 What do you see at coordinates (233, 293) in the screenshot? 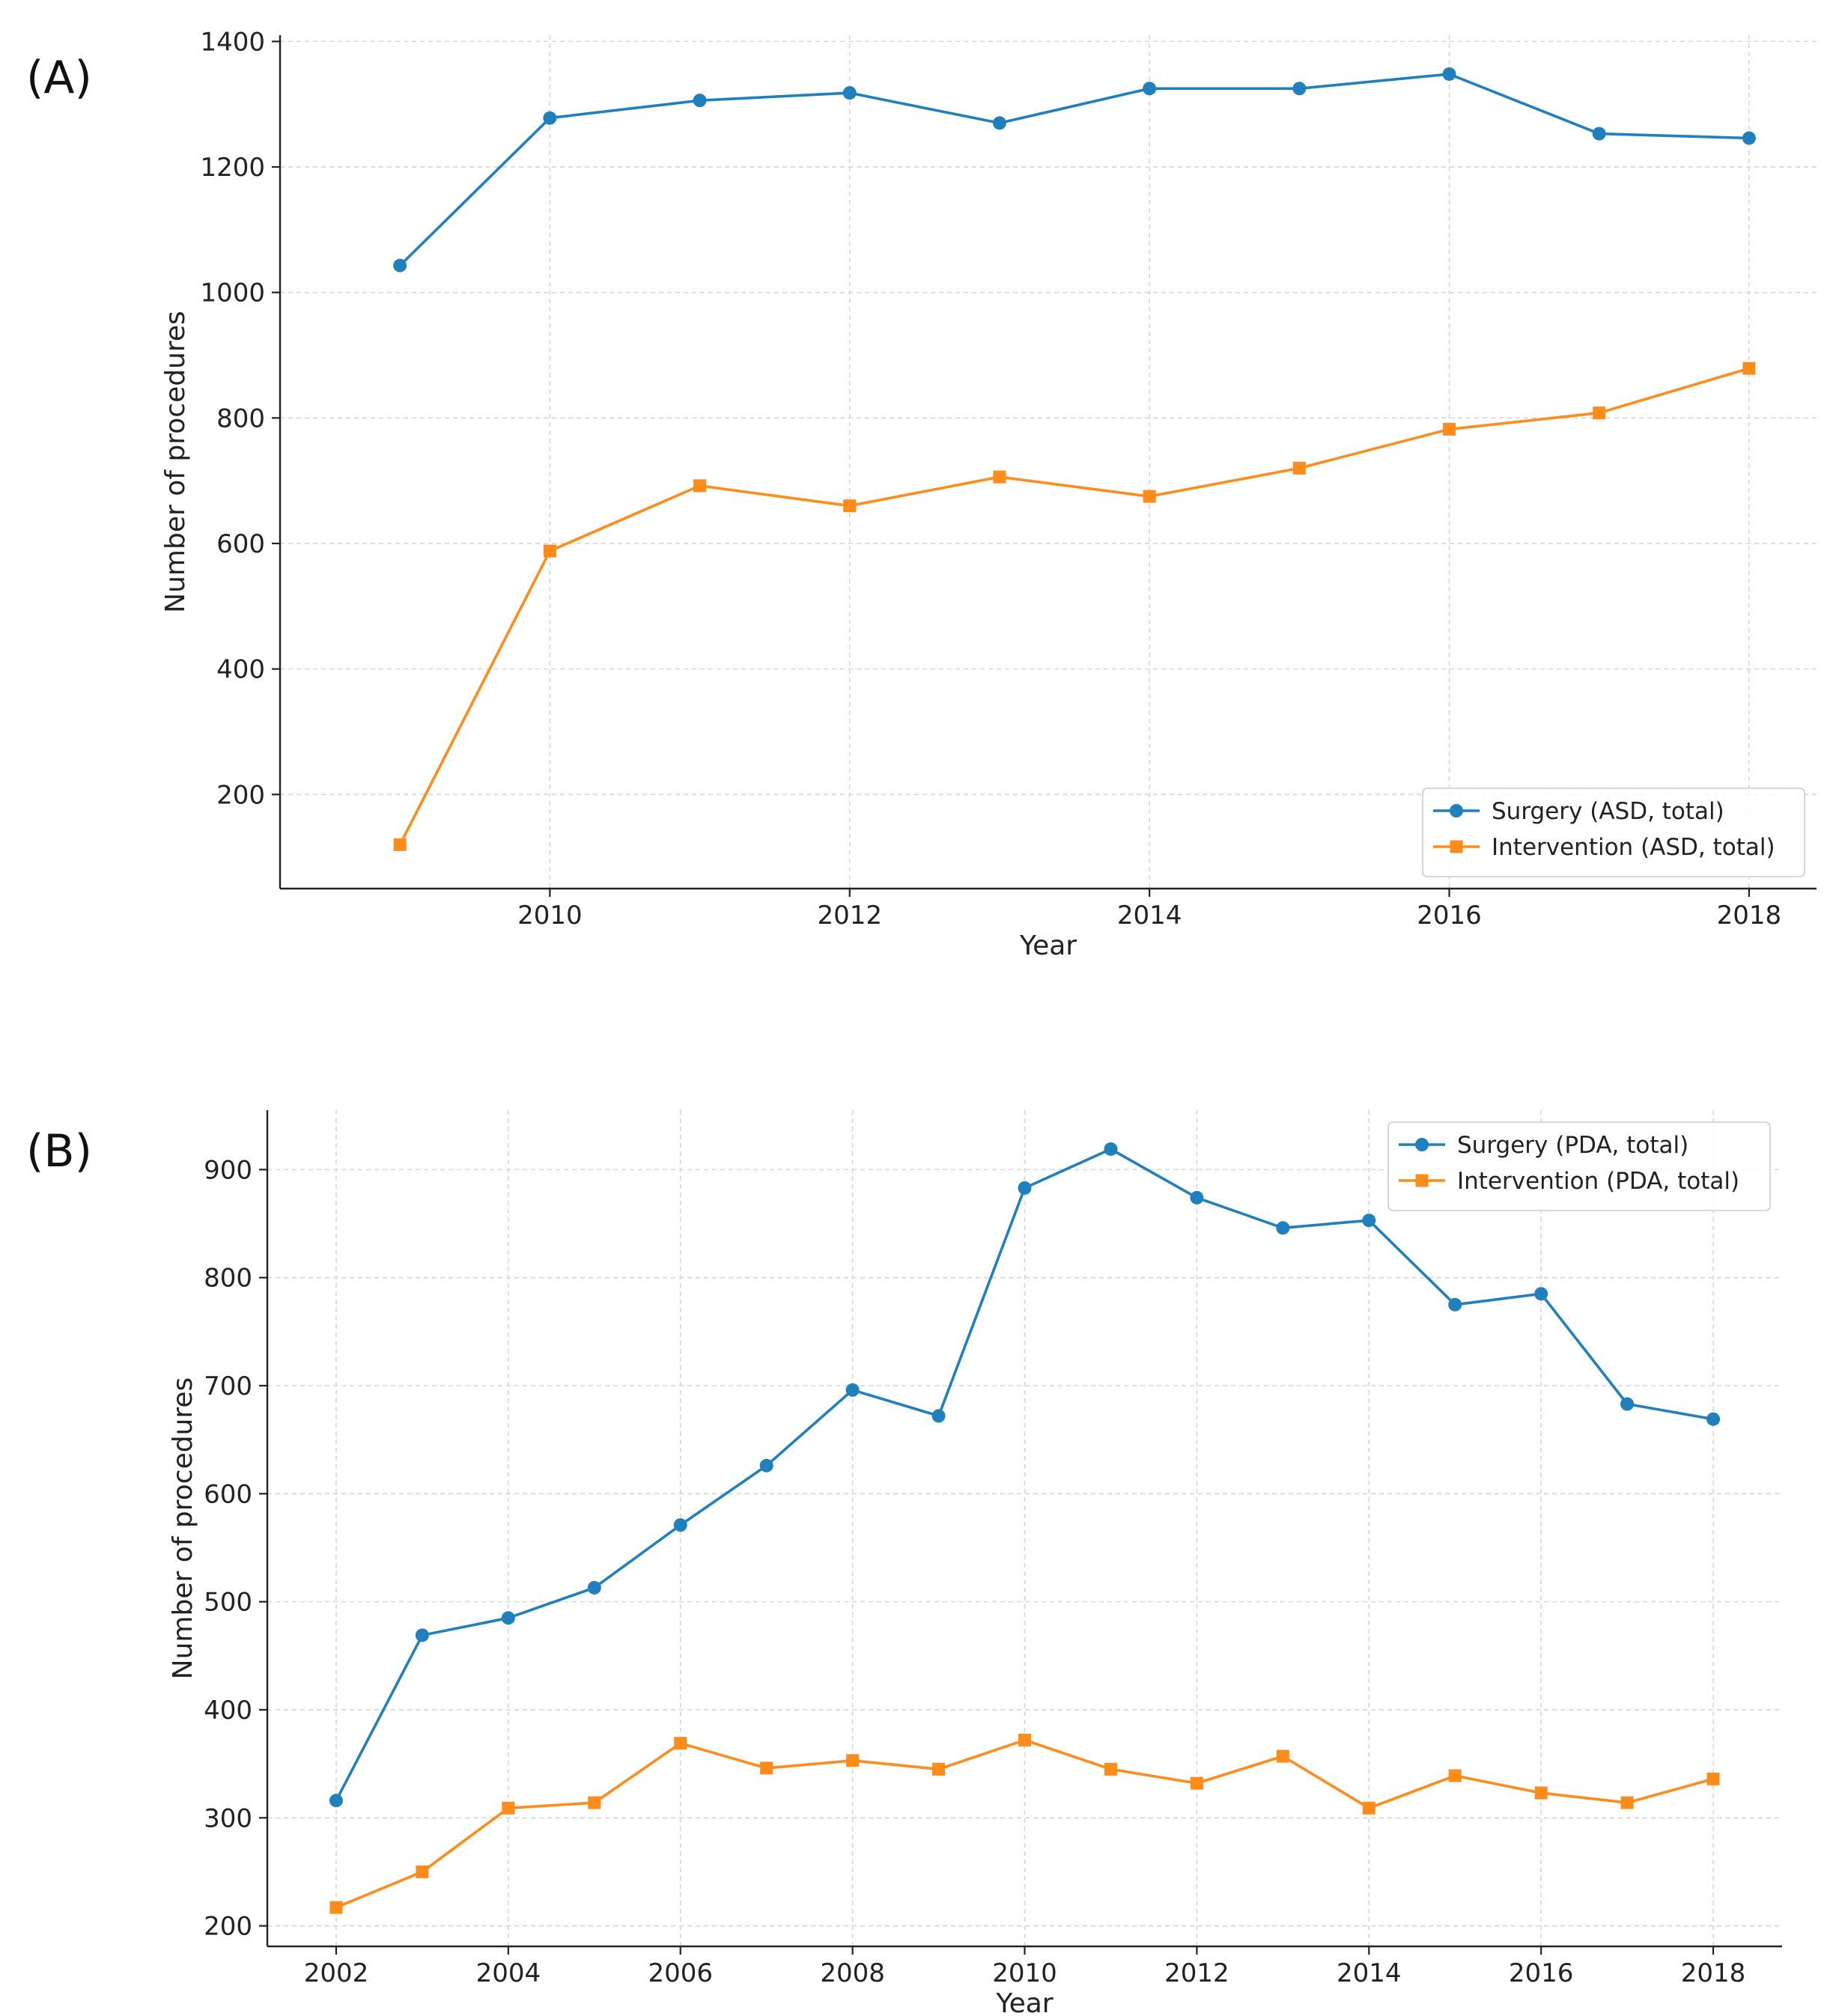
I see `panel-a-ytick-label-1000: 1000` at bounding box center [233, 293].